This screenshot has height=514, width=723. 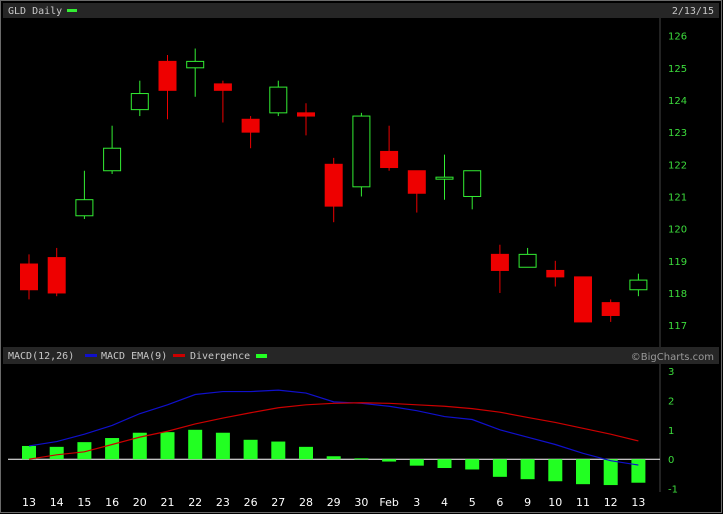 I want to click on date-tick-label: 12, so click(x=611, y=502).